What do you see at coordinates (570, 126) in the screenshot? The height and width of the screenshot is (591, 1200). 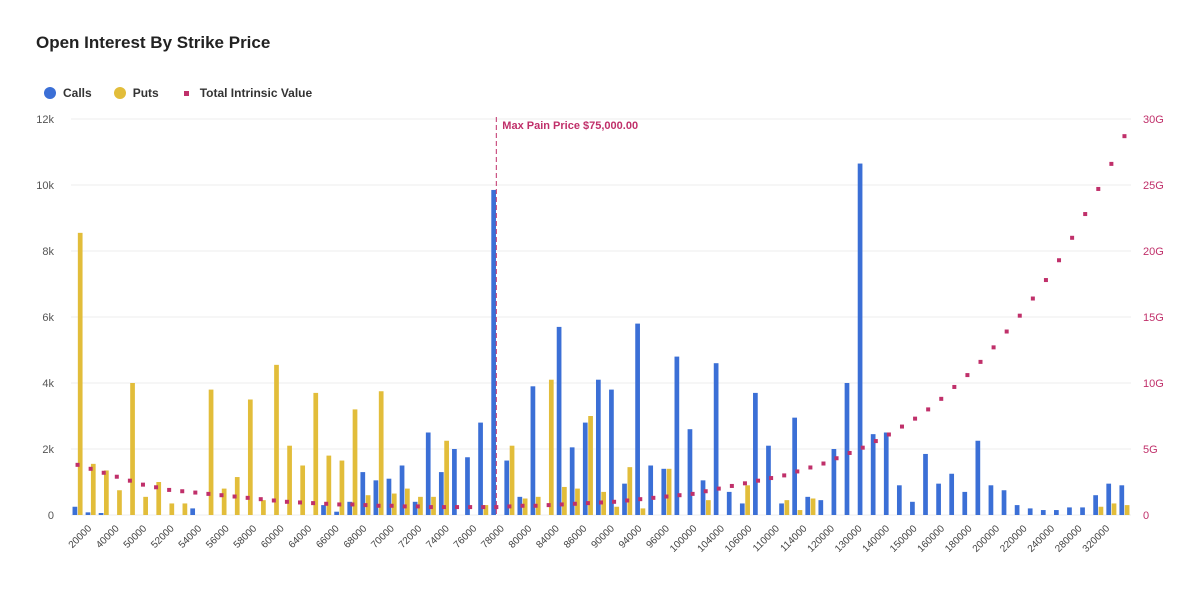 I see `max-pain-label: Max Pain Price $75,000.00` at bounding box center [570, 126].